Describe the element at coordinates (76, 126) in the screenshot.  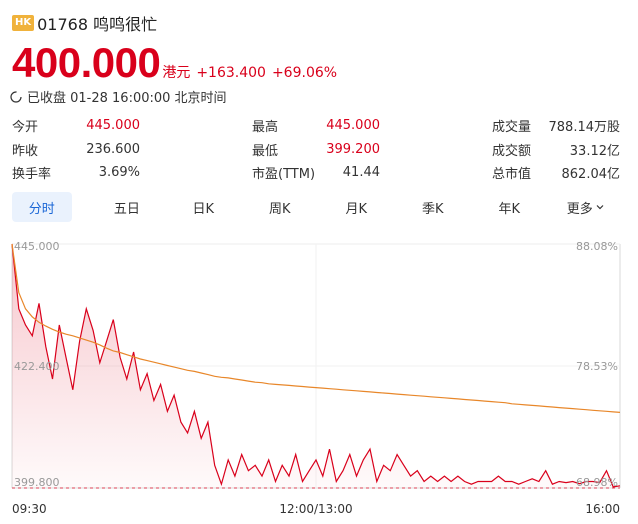
I see `stat-row: 今开 445.000` at that location.